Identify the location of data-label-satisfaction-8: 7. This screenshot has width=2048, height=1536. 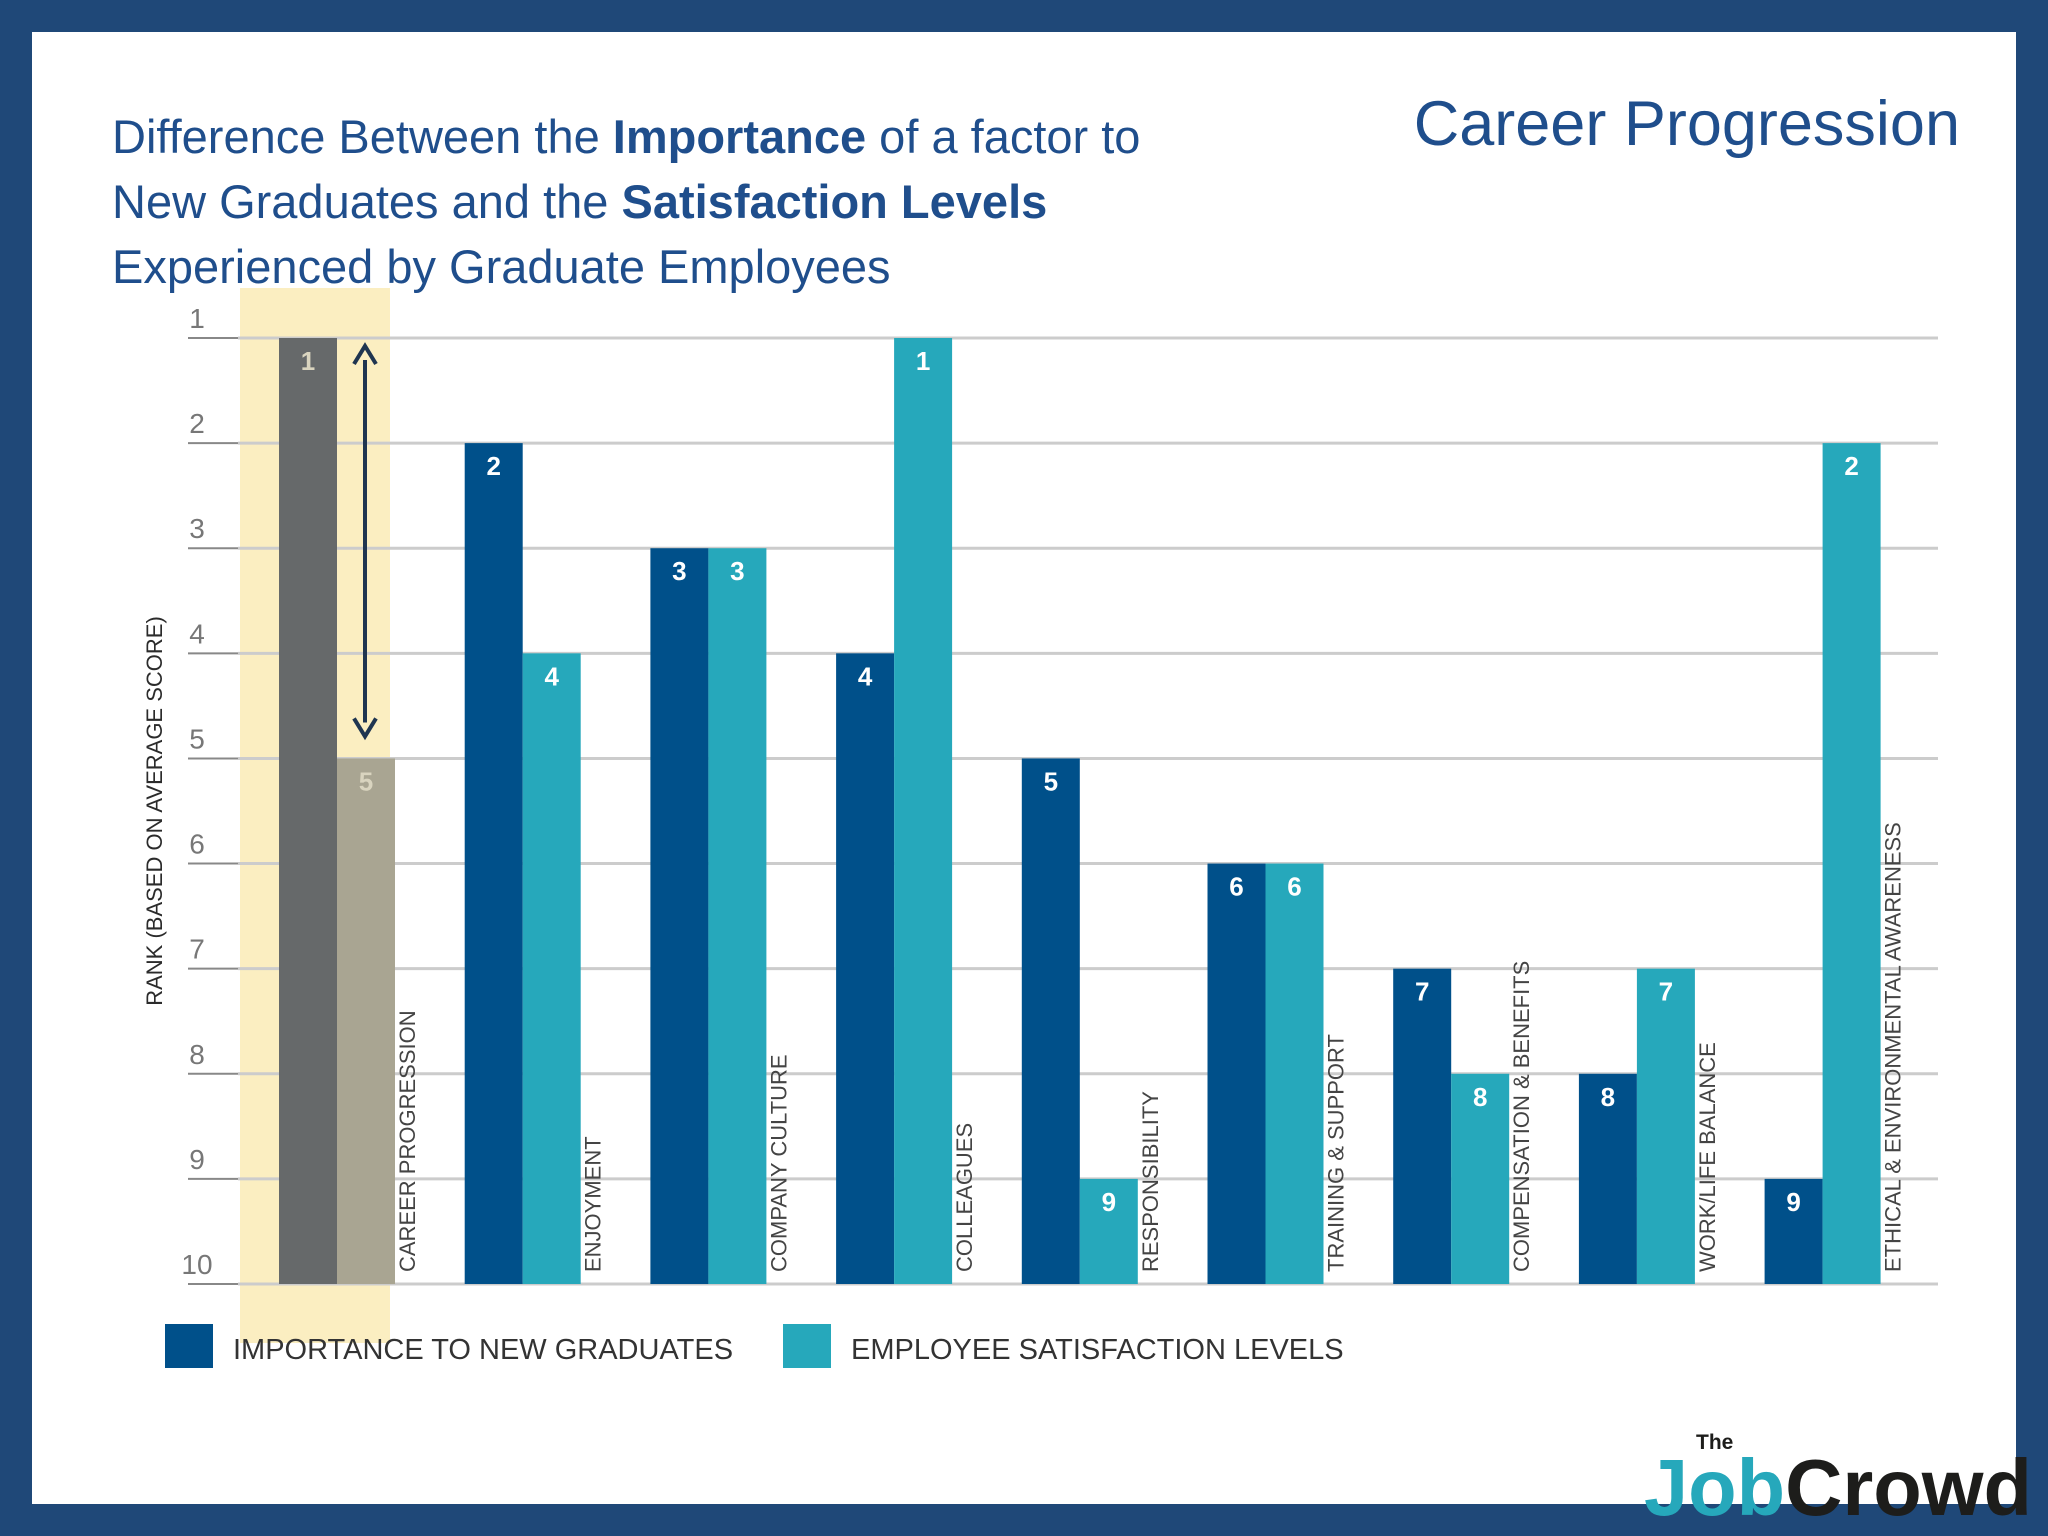
(1666, 992).